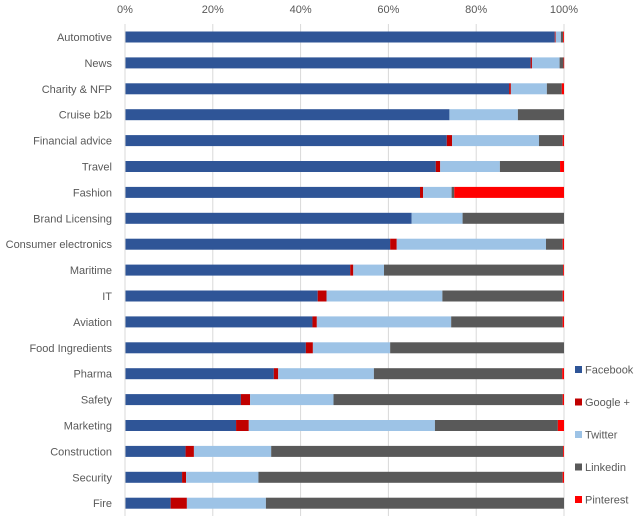  Describe the element at coordinates (98, 64) in the screenshot. I see `category-label: News` at that location.